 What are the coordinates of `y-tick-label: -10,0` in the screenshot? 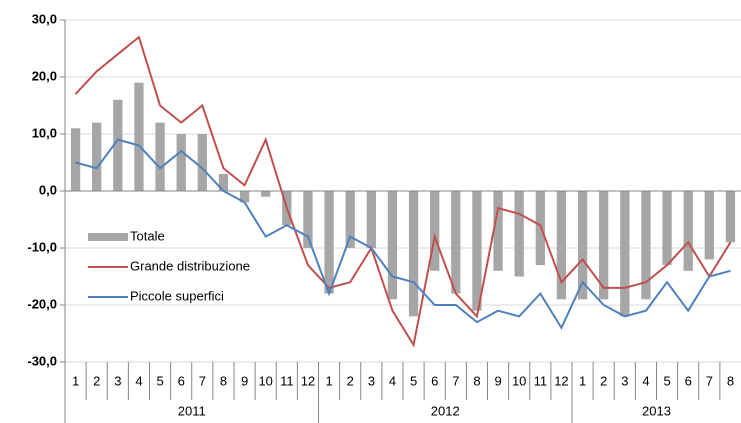 It's located at (42, 246).